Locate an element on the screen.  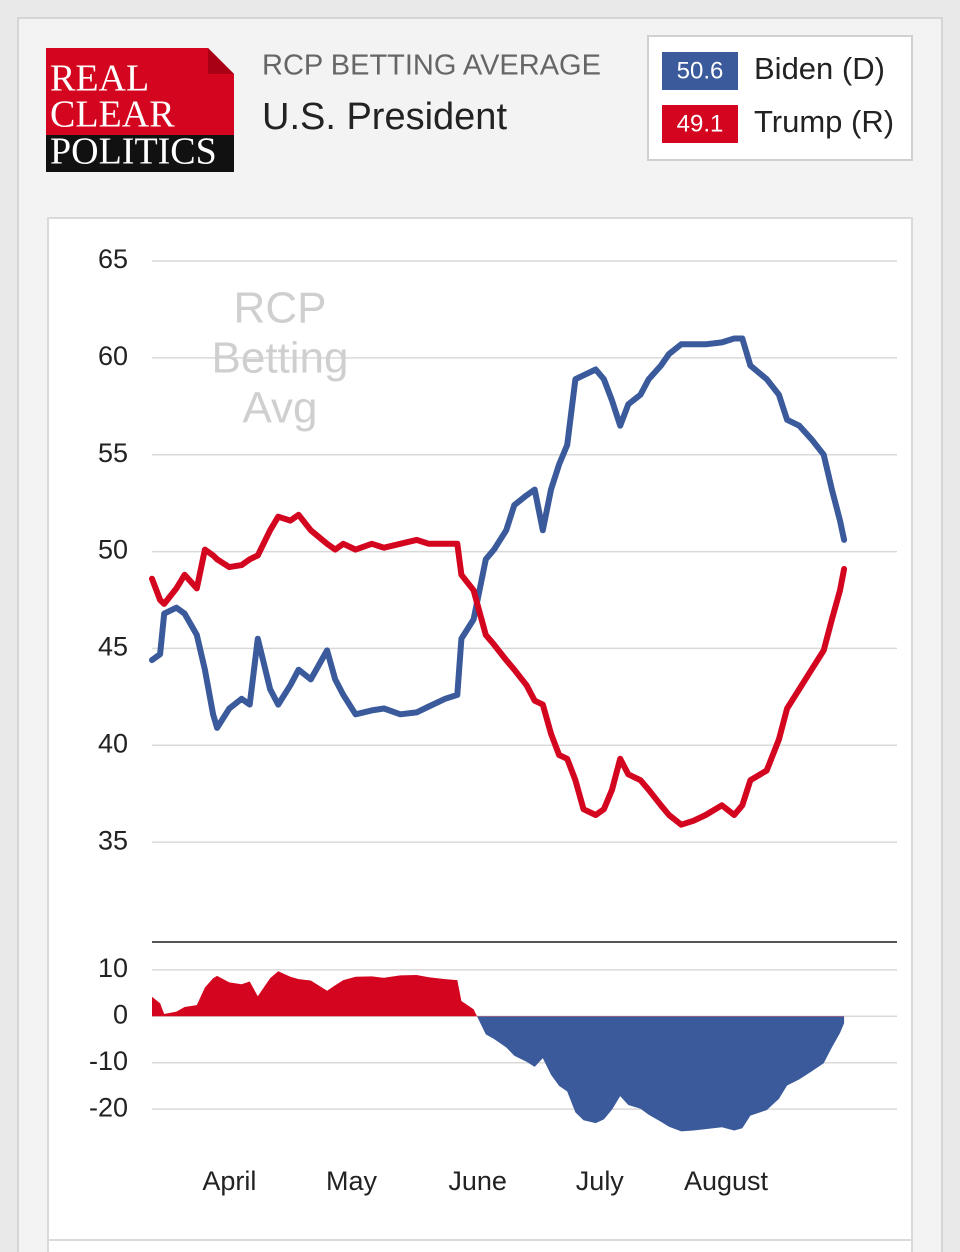
title: U.S. President is located at coordinates (384, 117).